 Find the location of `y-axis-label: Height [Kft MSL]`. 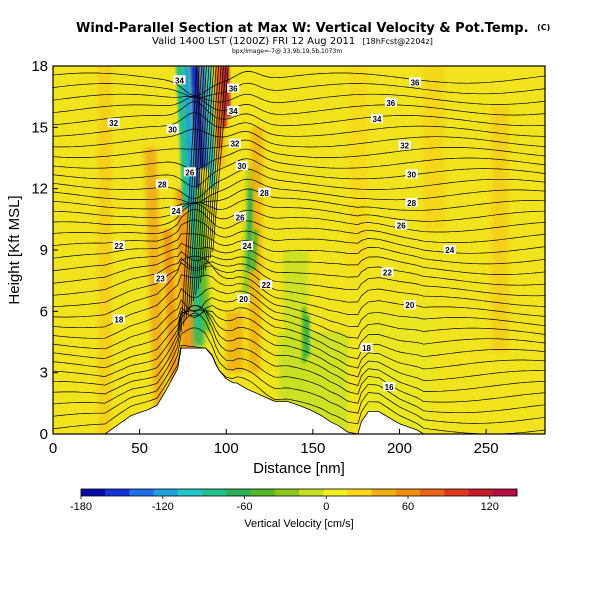

y-axis-label: Height [Kft MSL] is located at coordinates (14, 249).